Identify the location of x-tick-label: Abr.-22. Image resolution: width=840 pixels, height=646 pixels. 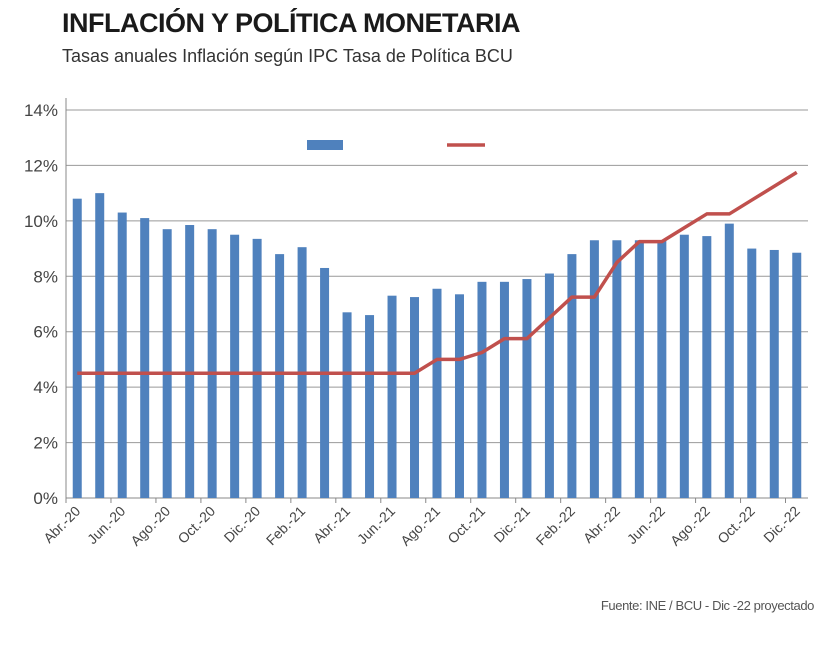
(601, 524).